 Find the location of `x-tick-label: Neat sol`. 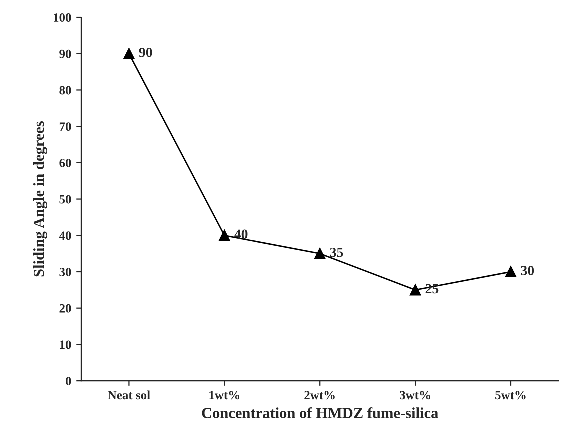

x-tick-label: Neat sol is located at coordinates (129, 395).